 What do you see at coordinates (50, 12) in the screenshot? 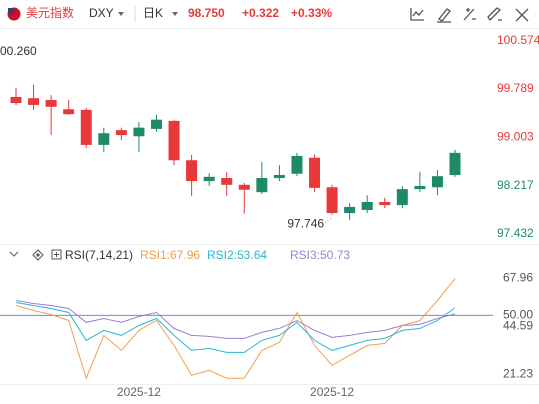
I see `symbol-name: 美元指数` at bounding box center [50, 12].